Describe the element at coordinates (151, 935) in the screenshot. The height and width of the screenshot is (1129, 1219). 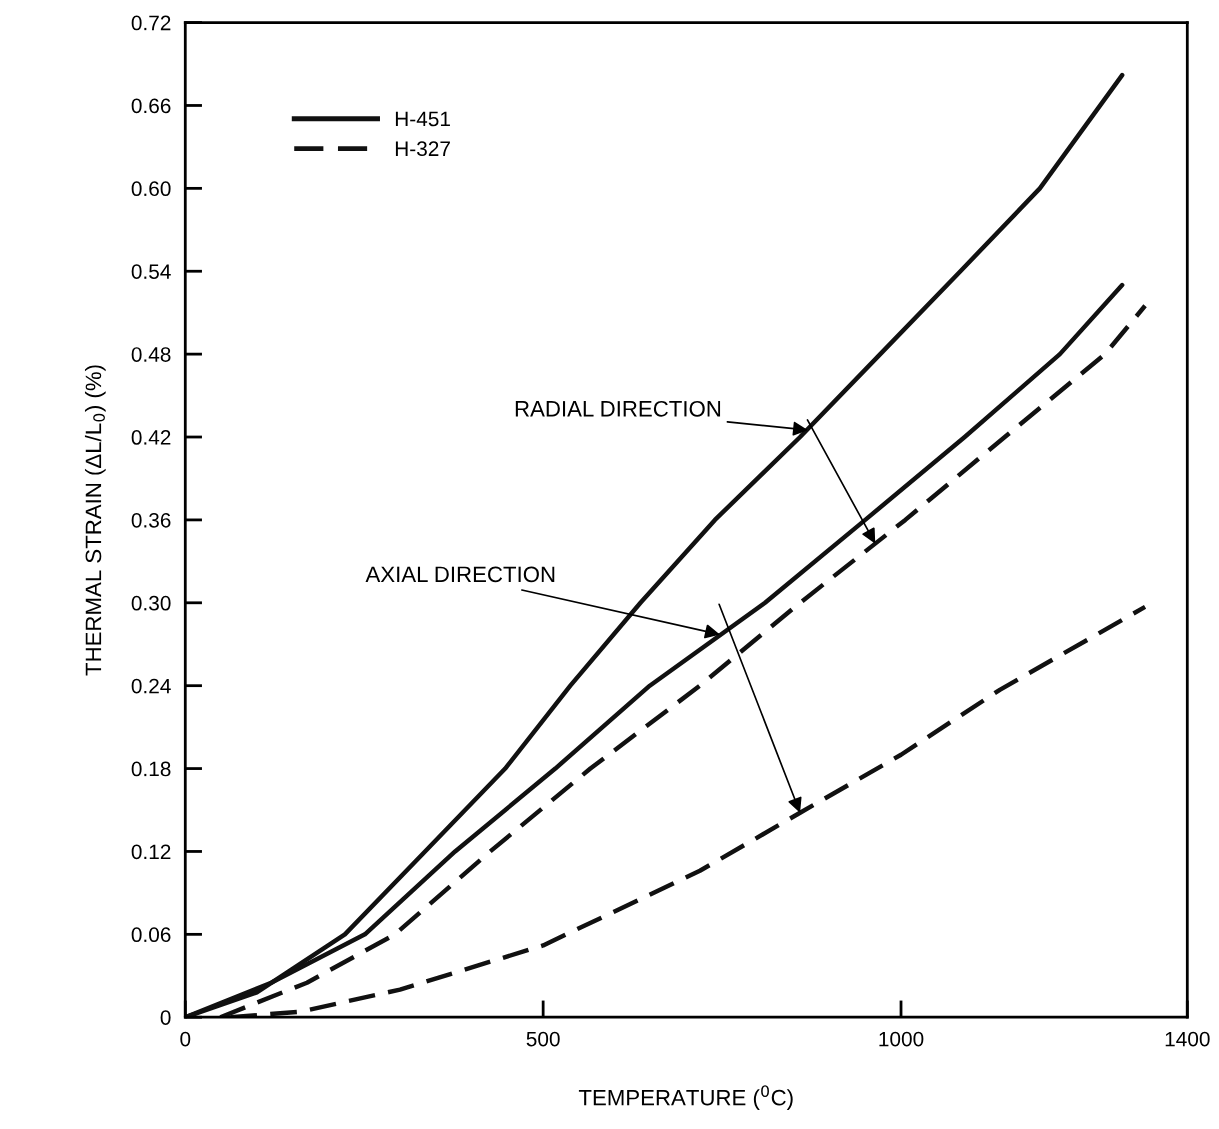
I see `y-tick-label: 0.06` at that location.